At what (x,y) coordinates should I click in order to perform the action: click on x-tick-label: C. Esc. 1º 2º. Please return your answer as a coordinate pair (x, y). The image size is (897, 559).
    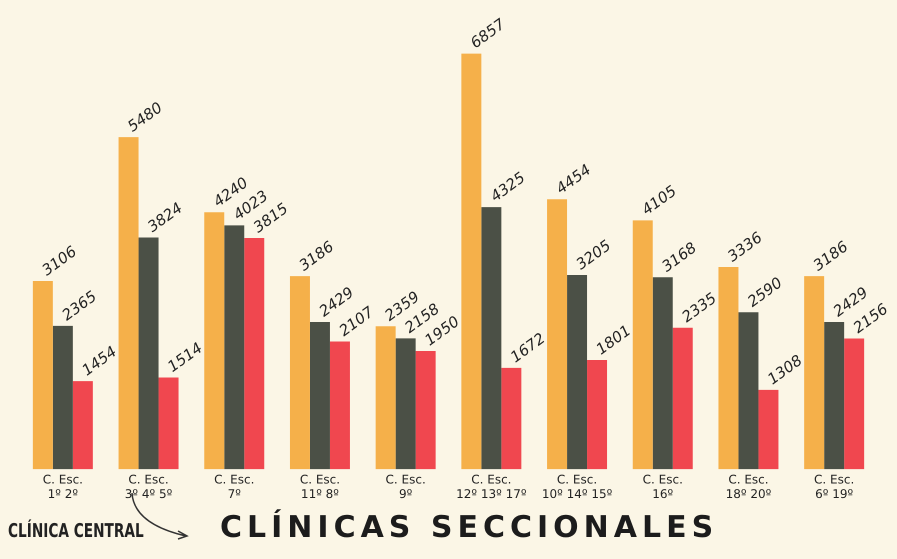
    Looking at the image, I should click on (62, 486).